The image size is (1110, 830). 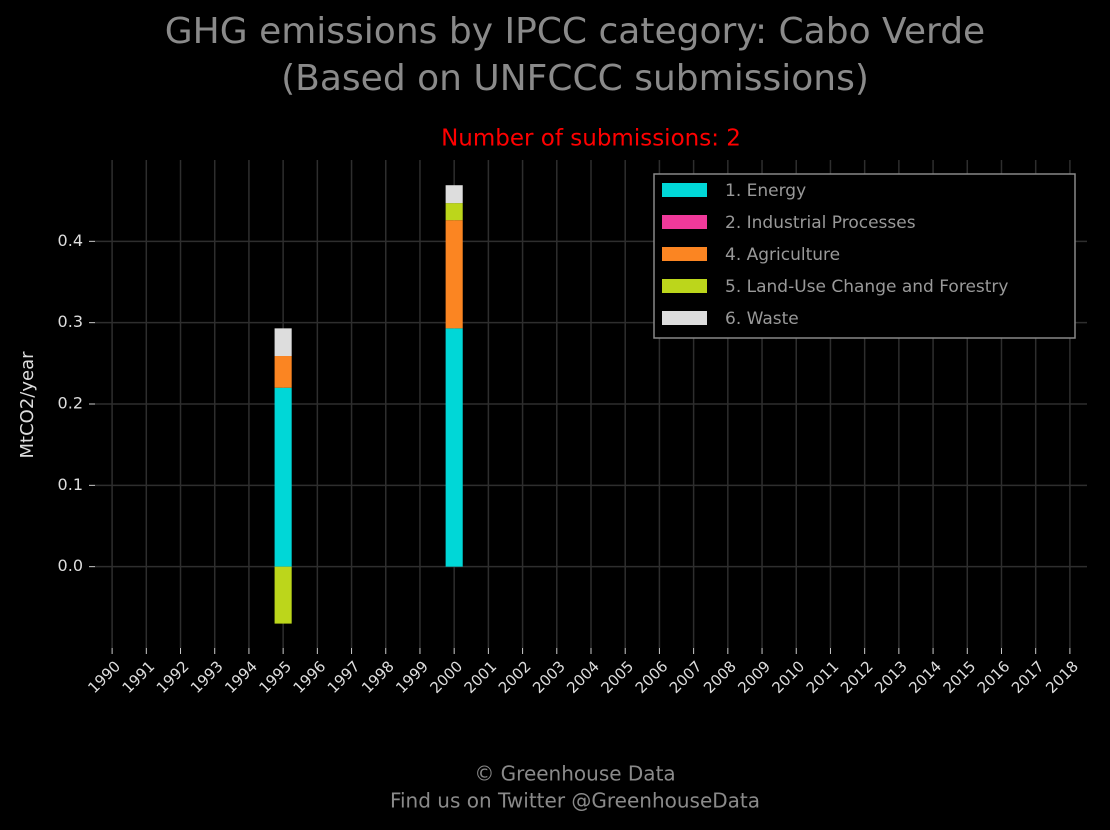 I want to click on y-tick-label: 0.3, so click(x=70, y=321).